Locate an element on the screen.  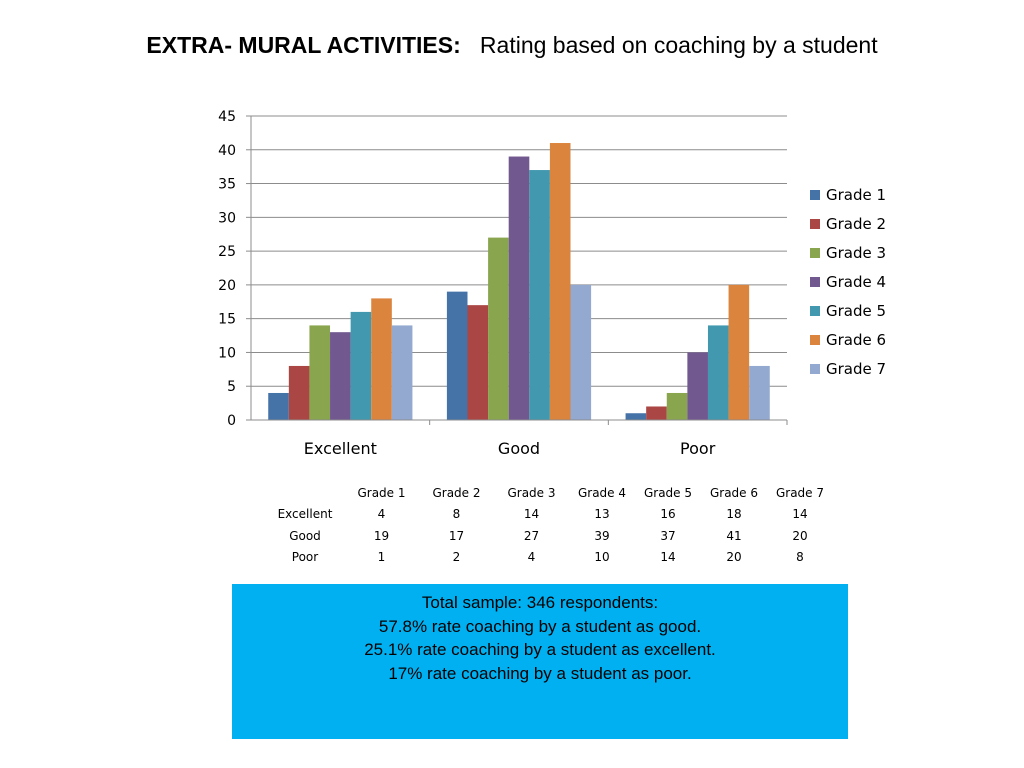
table-cell: 19 is located at coordinates (381, 535).